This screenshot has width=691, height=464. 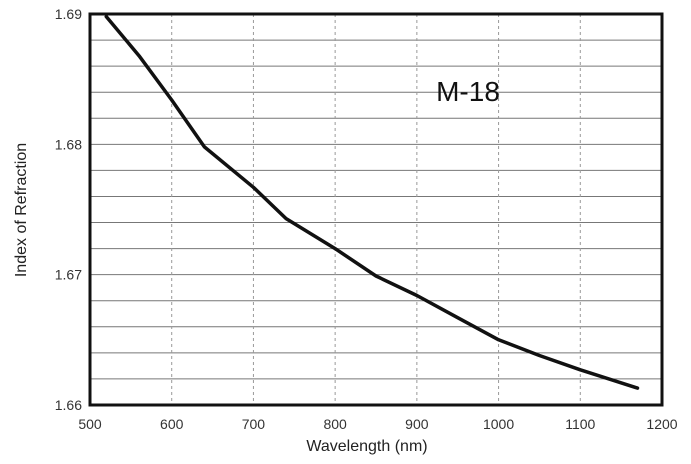 What do you see at coordinates (90, 424) in the screenshot?
I see `x-tick-label: 500` at bounding box center [90, 424].